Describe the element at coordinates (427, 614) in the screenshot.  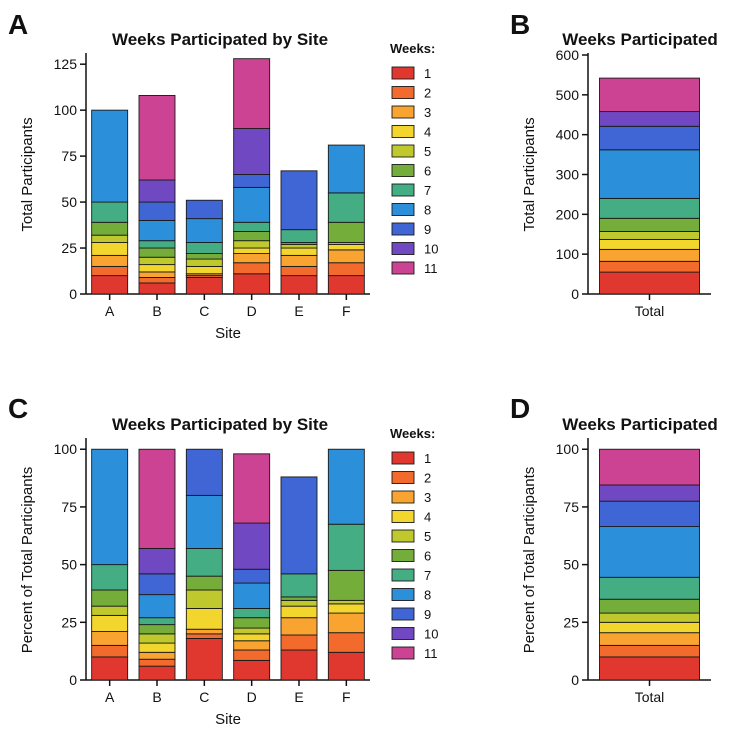
I see `legend-label: 9` at that location.